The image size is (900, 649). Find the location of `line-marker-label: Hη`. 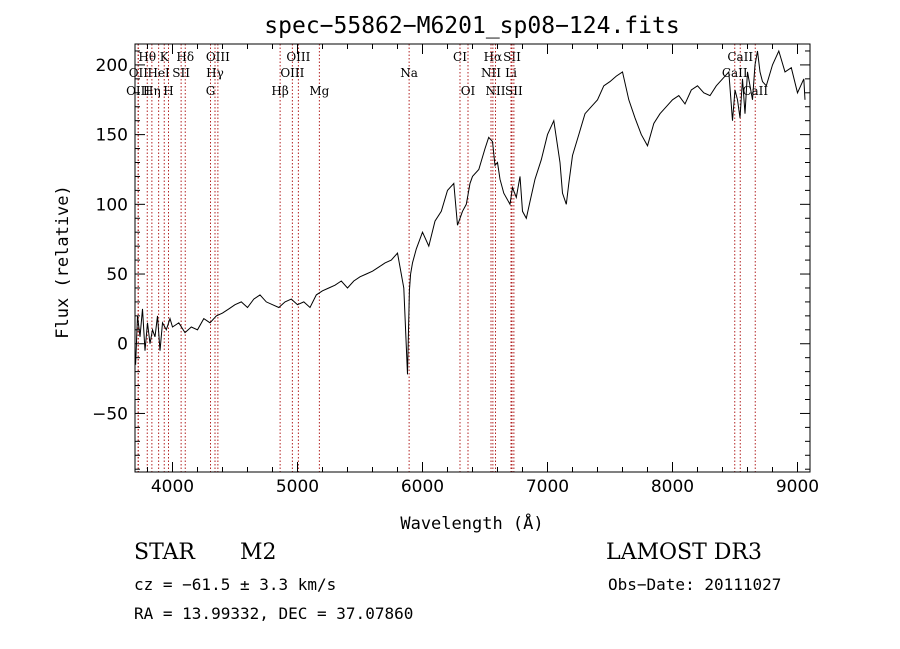

line-marker-label: Hη is located at coordinates (152, 91).